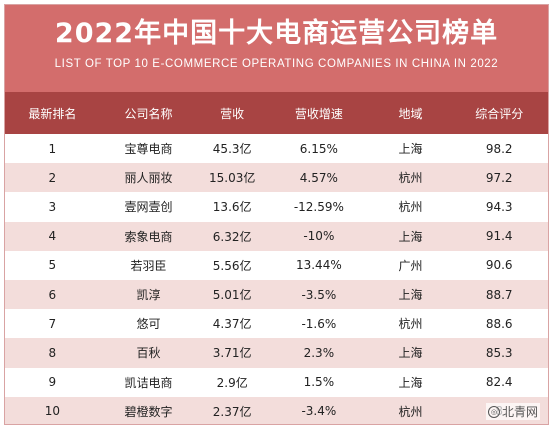 The height and width of the screenshot is (429, 553). Describe the element at coordinates (276, 265) in the screenshot. I see `table-row: 5 若羽臣 5.56亿 13.44% 广州 90.6` at that location.